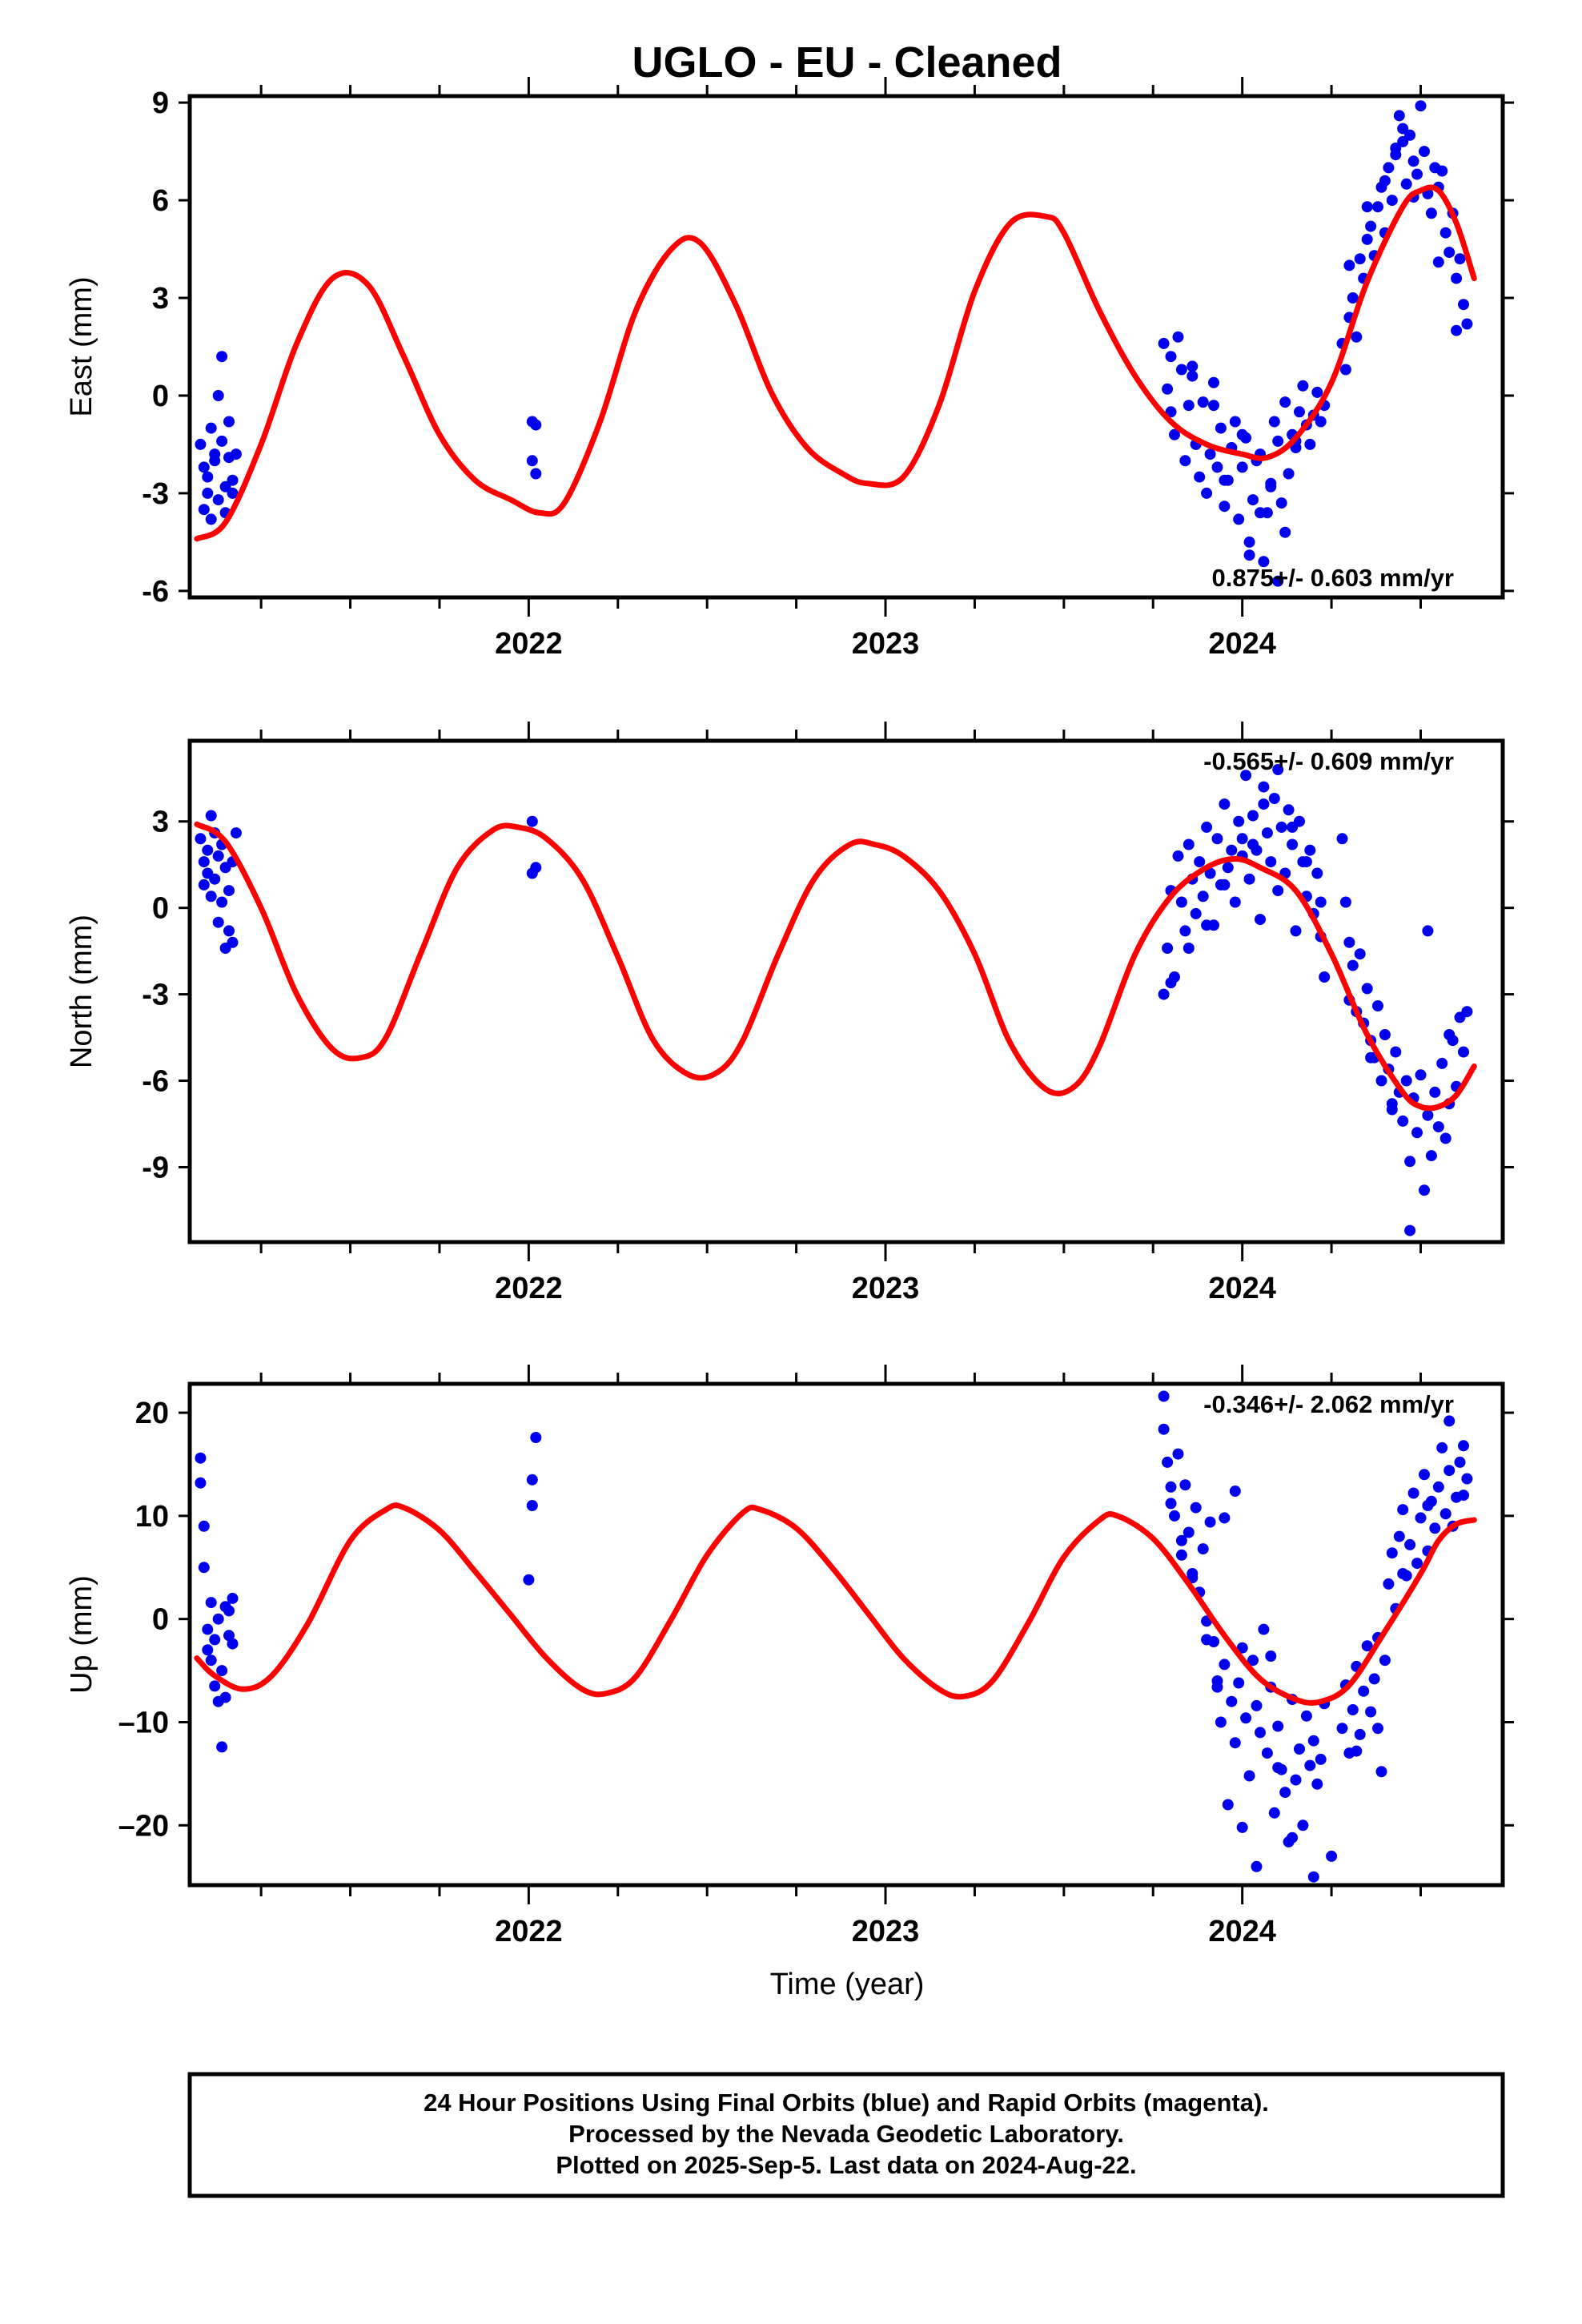 The width and height of the screenshot is (1582, 2324). Describe the element at coordinates (847, 1984) in the screenshot. I see `x-axis-label: Time (year)` at that location.